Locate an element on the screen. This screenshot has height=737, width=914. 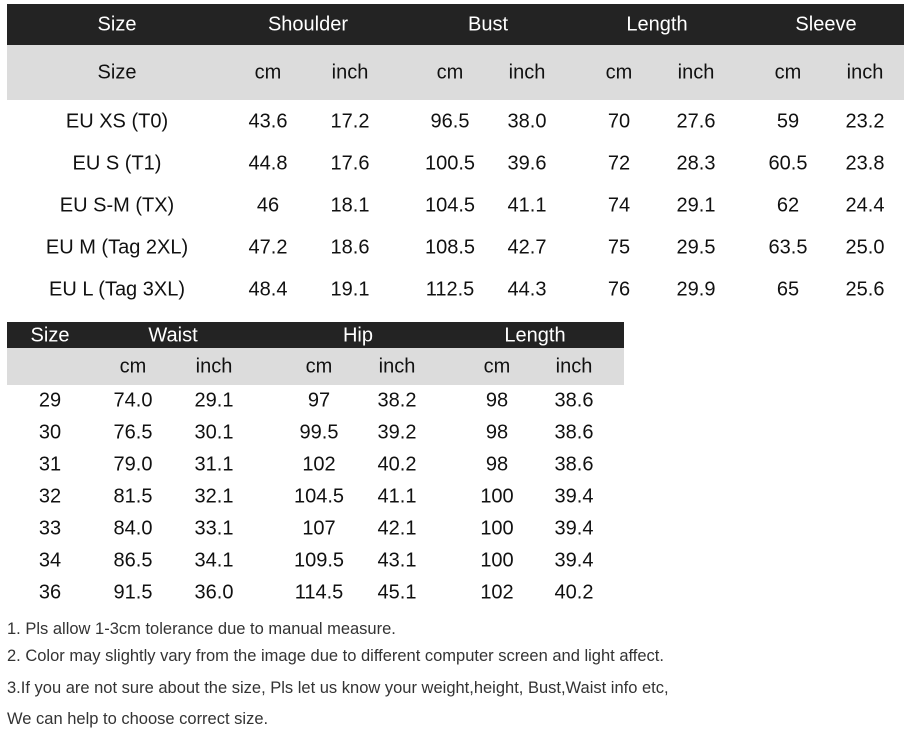
table-cell: 36 is located at coordinates (50, 592).